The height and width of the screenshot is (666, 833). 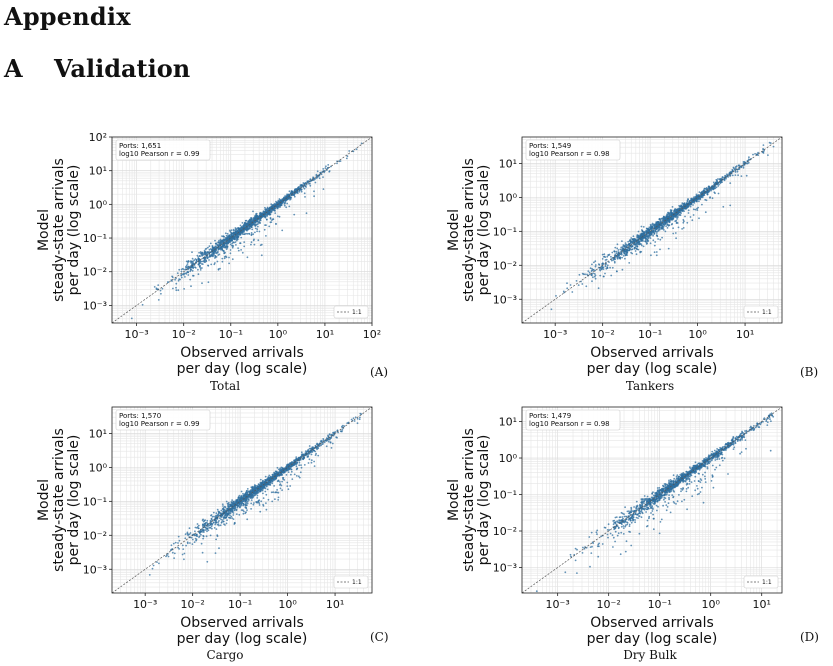 I want to click on panel-caption-a: Total, so click(x=225, y=386).